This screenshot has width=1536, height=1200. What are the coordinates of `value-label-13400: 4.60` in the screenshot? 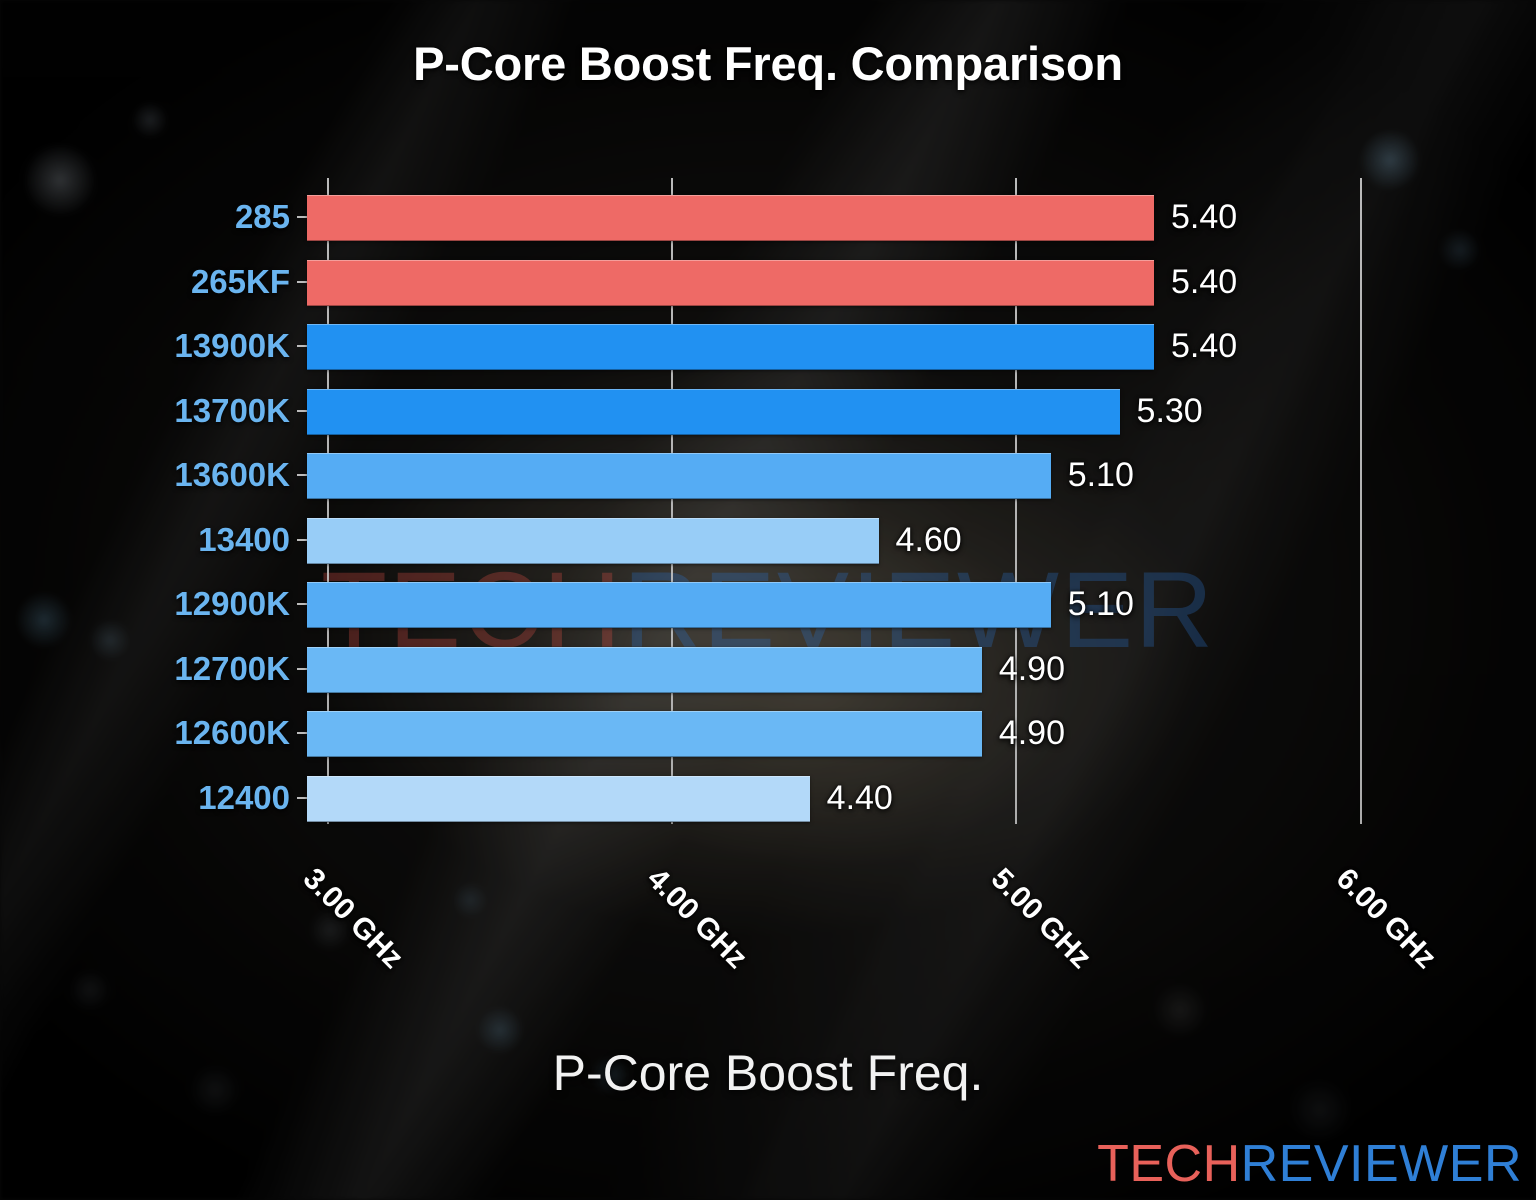 It's located at (928, 539).